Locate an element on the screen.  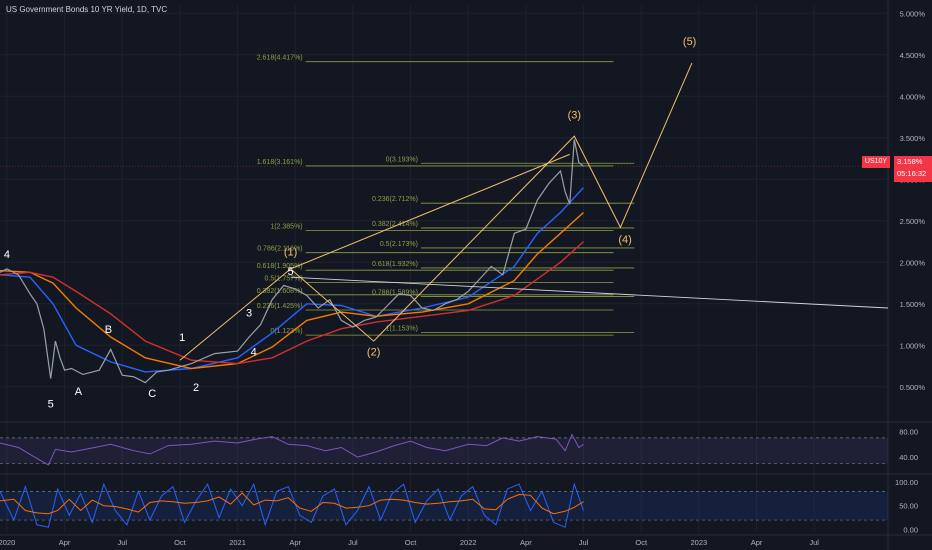
wave-label: A is located at coordinates (79, 392).